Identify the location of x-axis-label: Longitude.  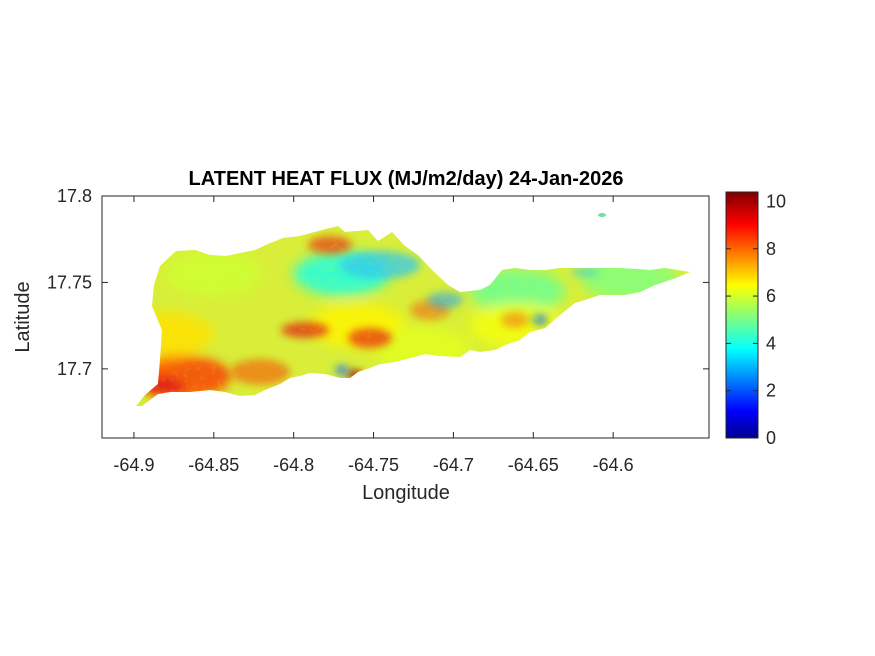
(406, 493).